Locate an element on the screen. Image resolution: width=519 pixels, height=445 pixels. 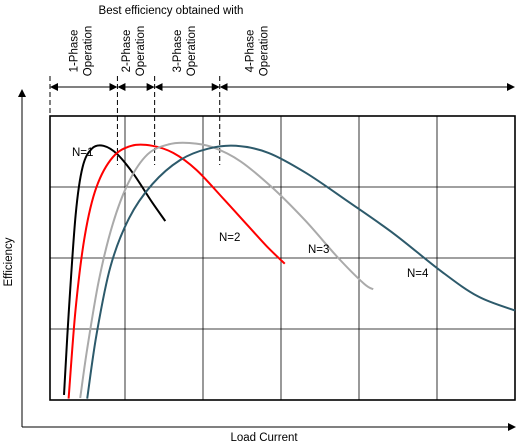
phase-label-2-line-2: Operation is located at coordinates (141, 51).